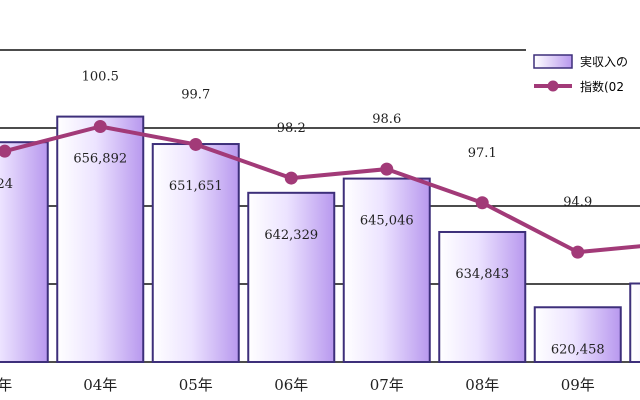 The width and height of the screenshot is (640, 400). What do you see at coordinates (583, 72) in the screenshot?
I see `legend: 実収入の 指数(02` at bounding box center [583, 72].